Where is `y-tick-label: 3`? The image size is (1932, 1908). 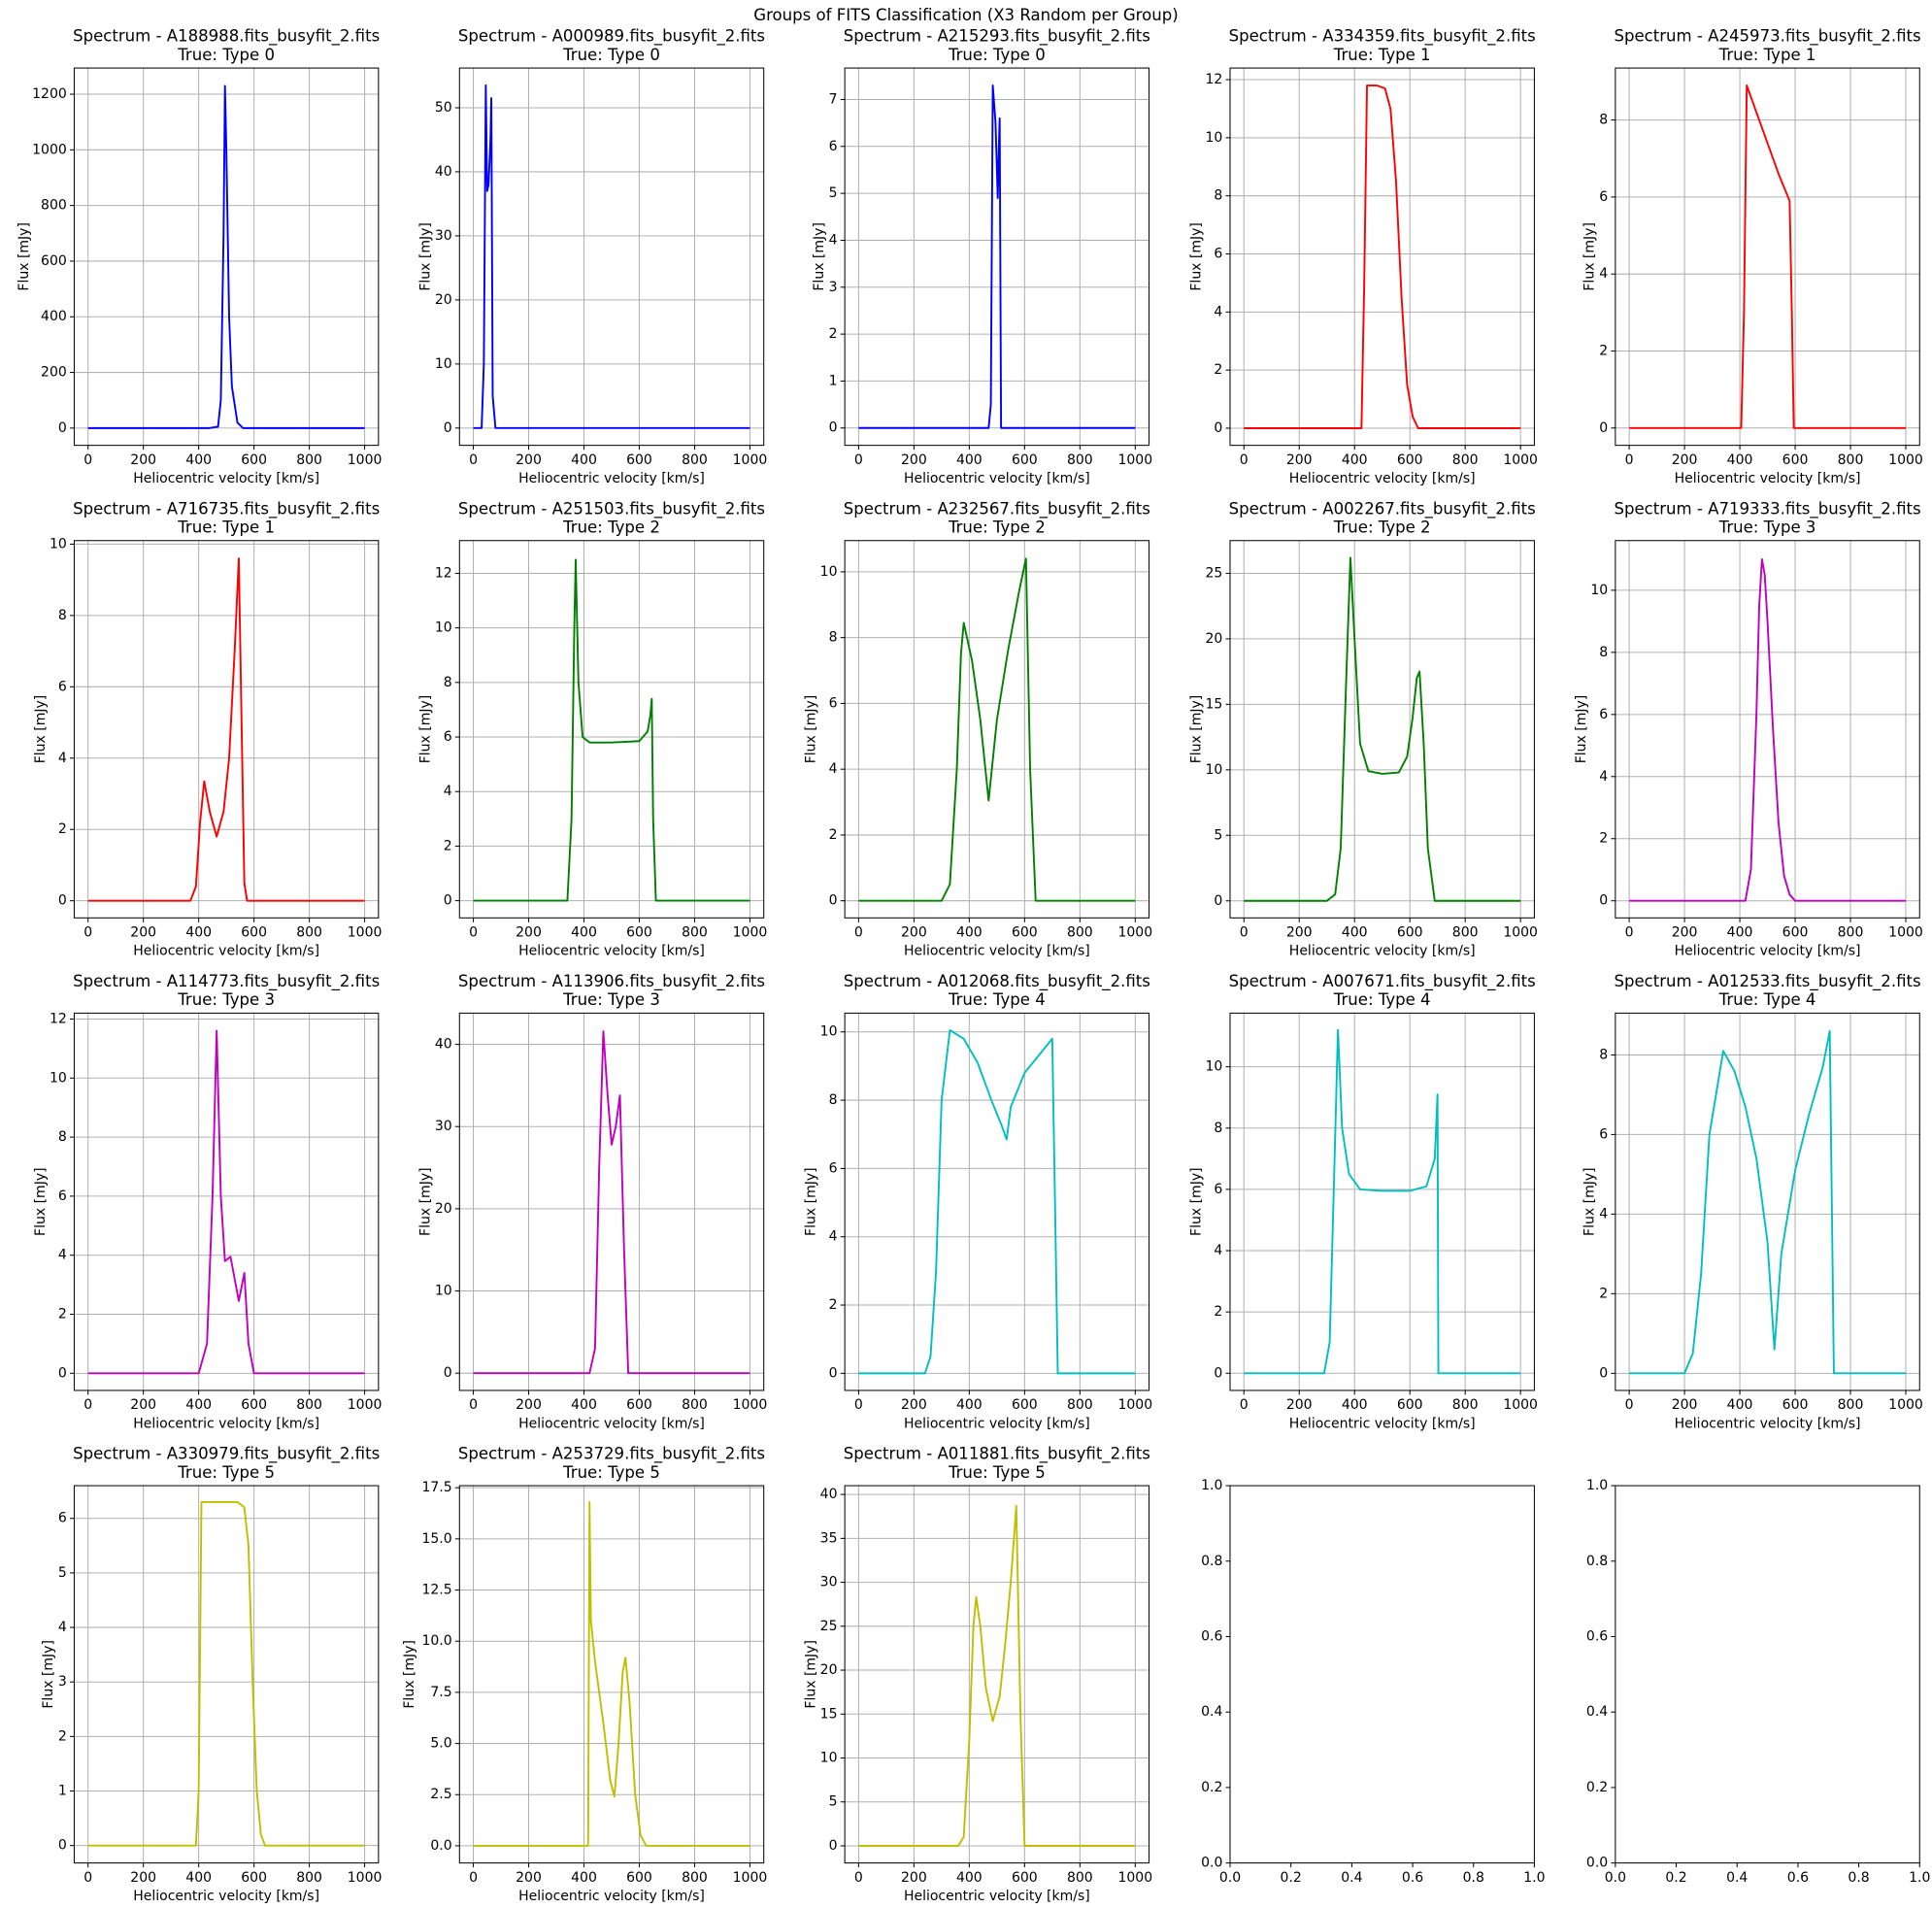
y-tick-label: 3 is located at coordinates (834, 288).